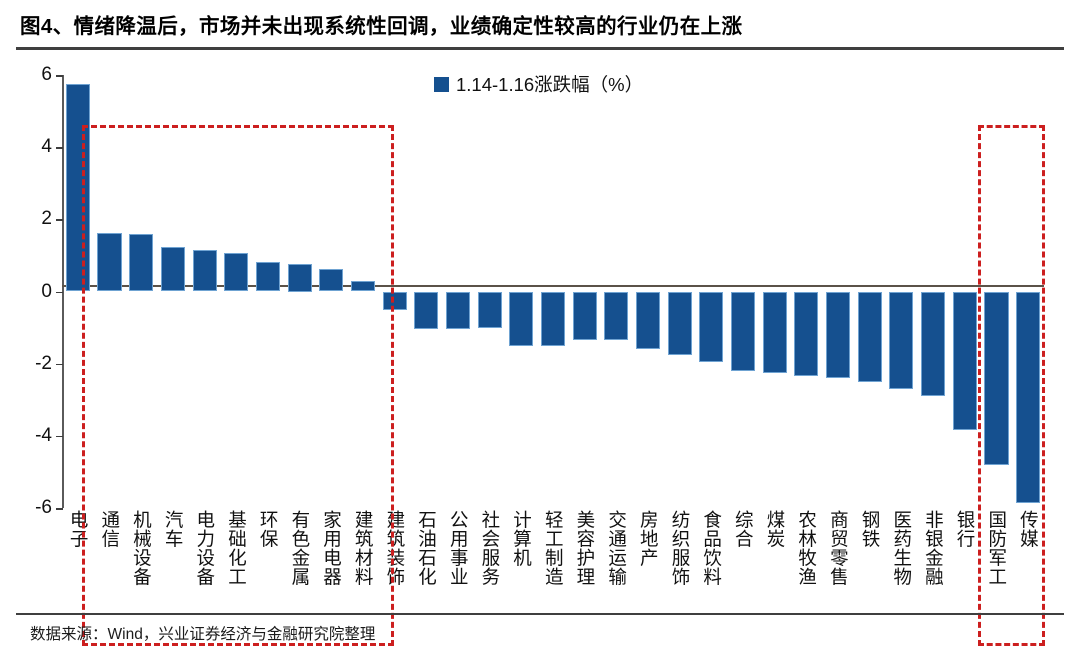  I want to click on x-axis-label: 石油石化, so click(426, 550).